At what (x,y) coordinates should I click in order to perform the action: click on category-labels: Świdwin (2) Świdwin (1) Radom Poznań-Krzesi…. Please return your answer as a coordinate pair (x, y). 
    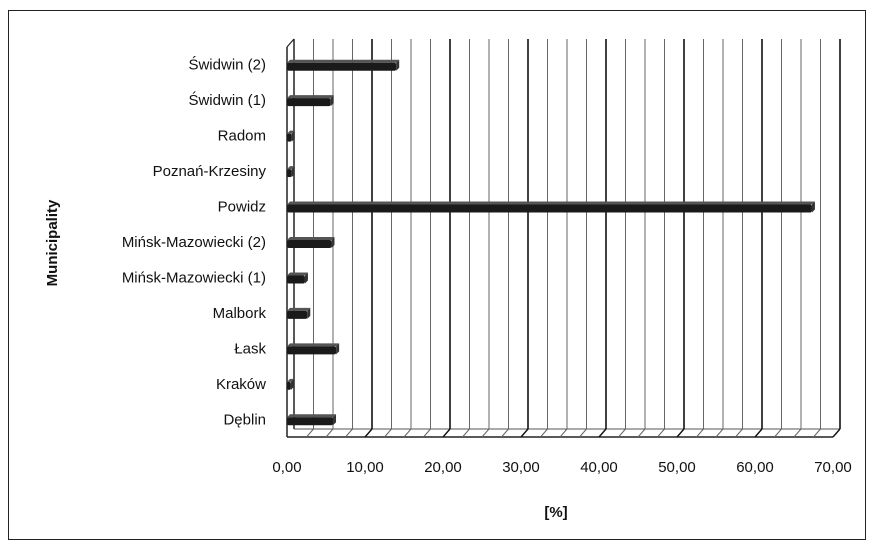
    Looking at the image, I should click on (194, 242).